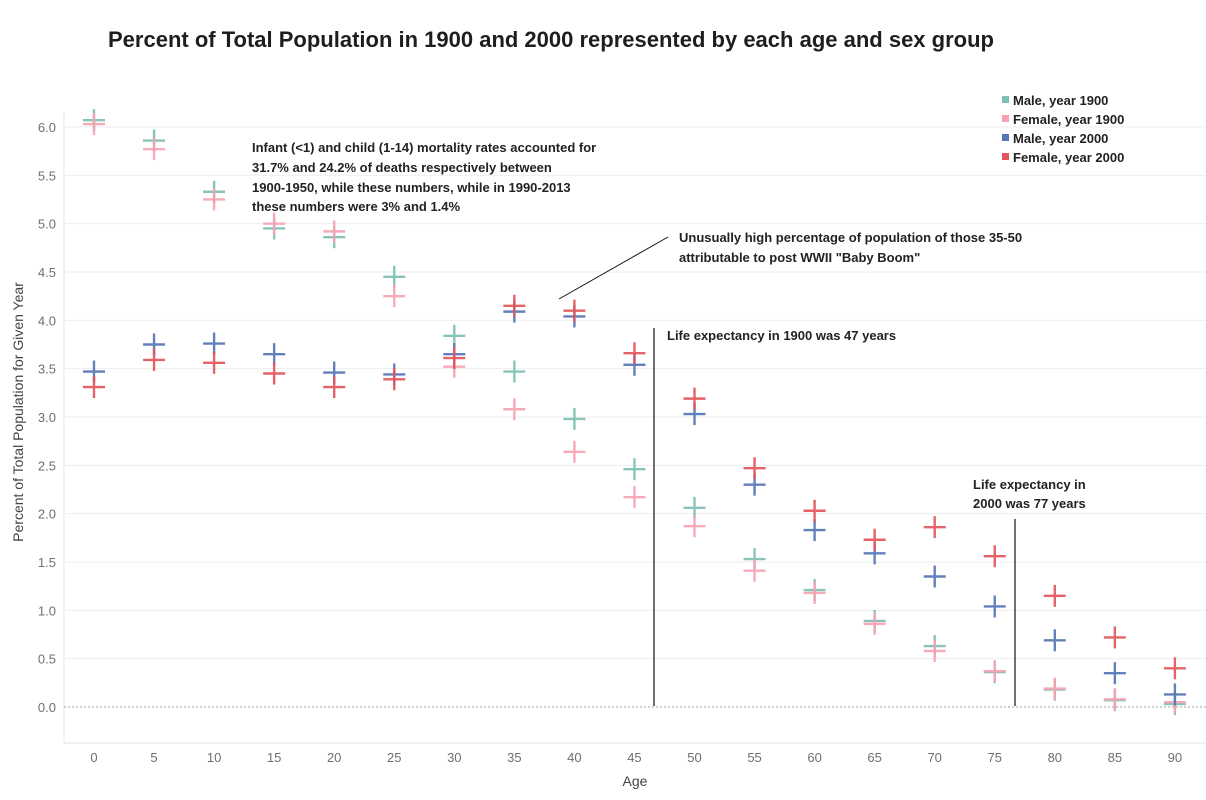  What do you see at coordinates (1068, 157) in the screenshot?
I see `legend-label: Female, year 2000` at bounding box center [1068, 157].